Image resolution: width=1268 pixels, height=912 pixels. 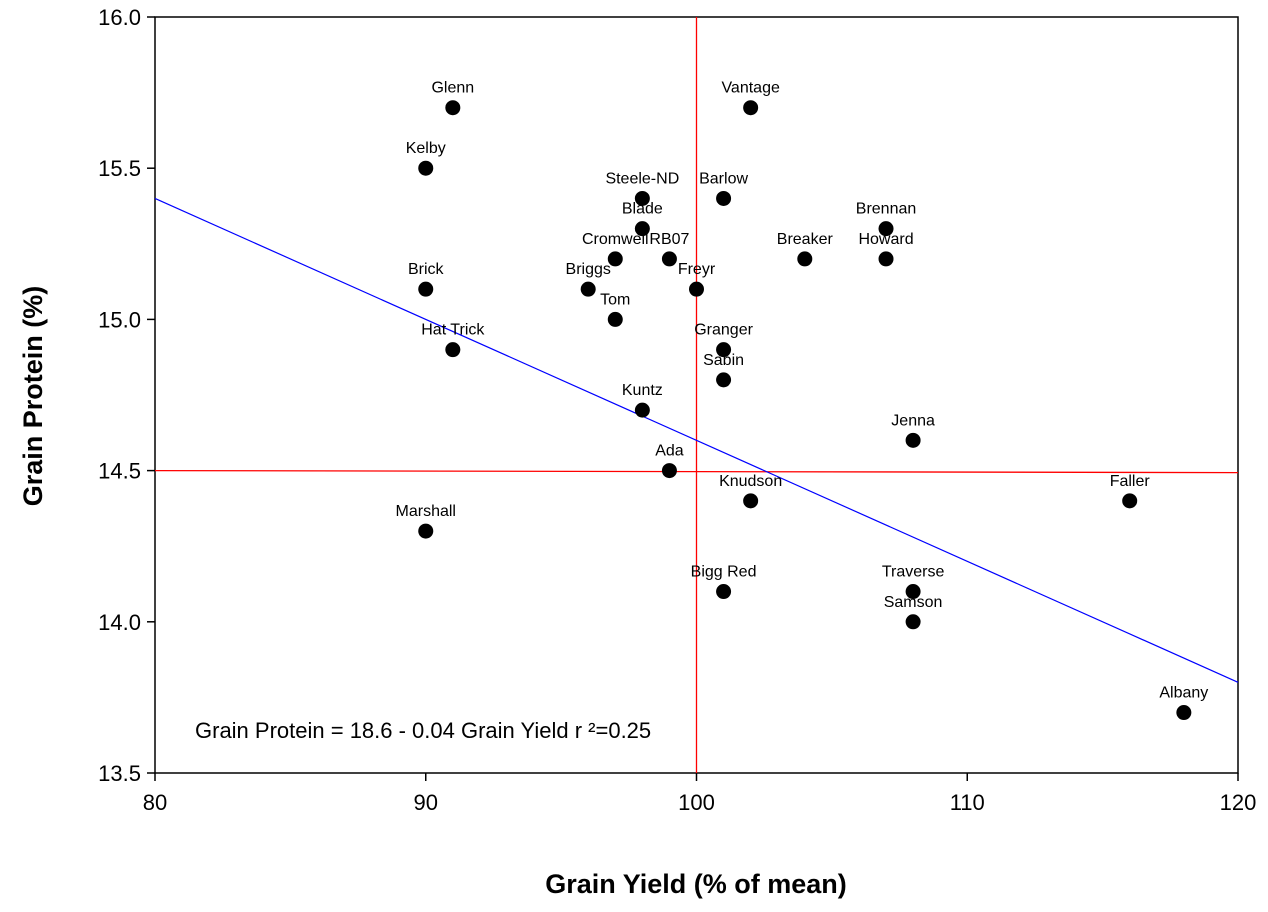 What do you see at coordinates (119, 17) in the screenshot?
I see `y-tick-label: 16.0` at bounding box center [119, 17].